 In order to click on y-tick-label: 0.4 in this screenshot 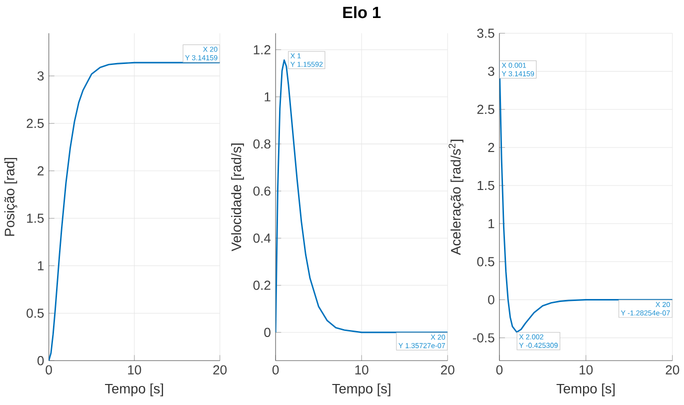, I will do `click(262, 238)`.